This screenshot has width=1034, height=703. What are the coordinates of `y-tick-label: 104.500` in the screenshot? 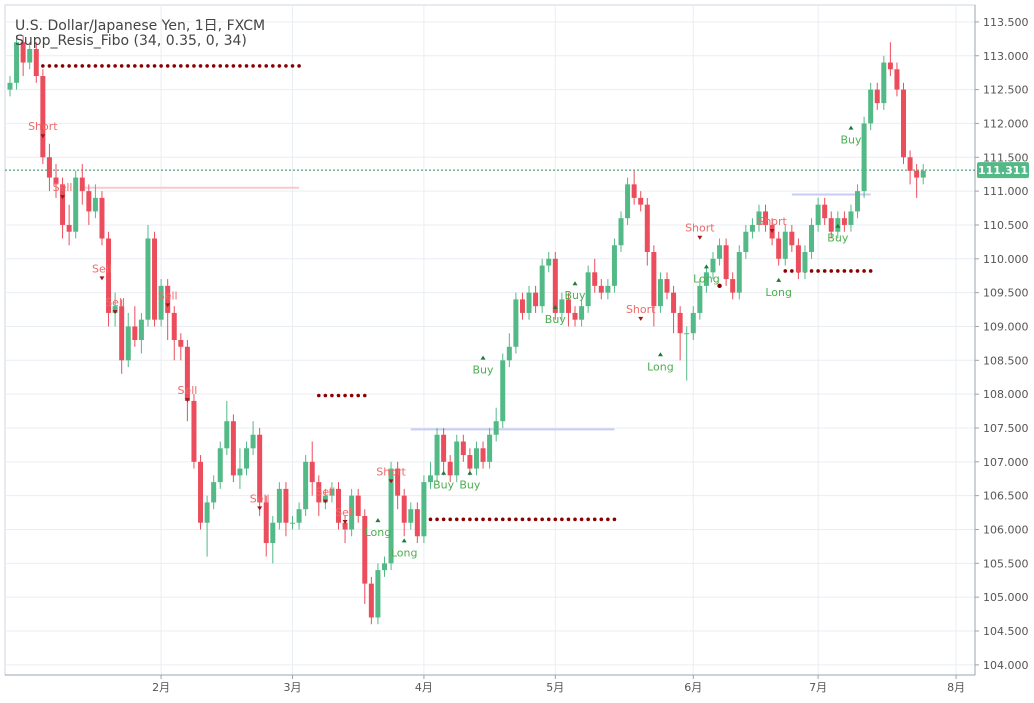 It's located at (1006, 631).